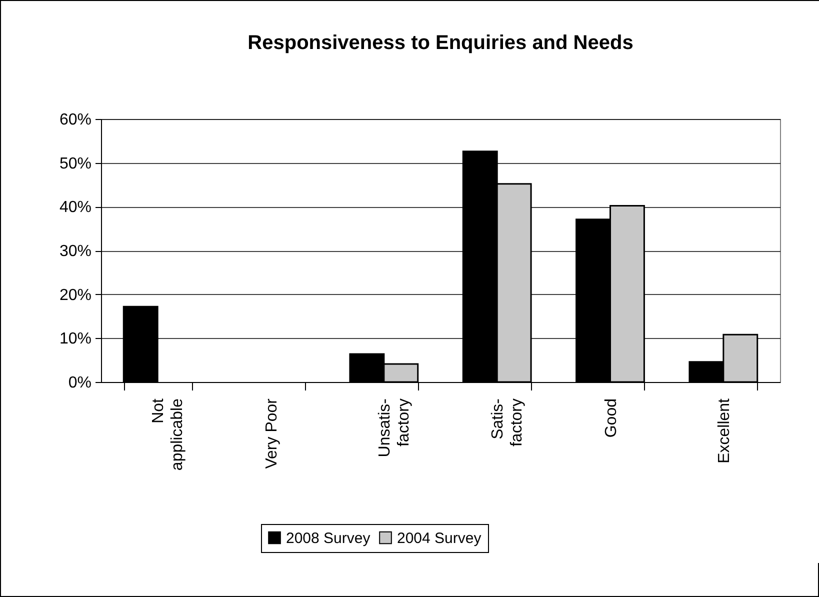  Describe the element at coordinates (271, 433) in the screenshot. I see `x-tick-label: Very Poor` at that location.